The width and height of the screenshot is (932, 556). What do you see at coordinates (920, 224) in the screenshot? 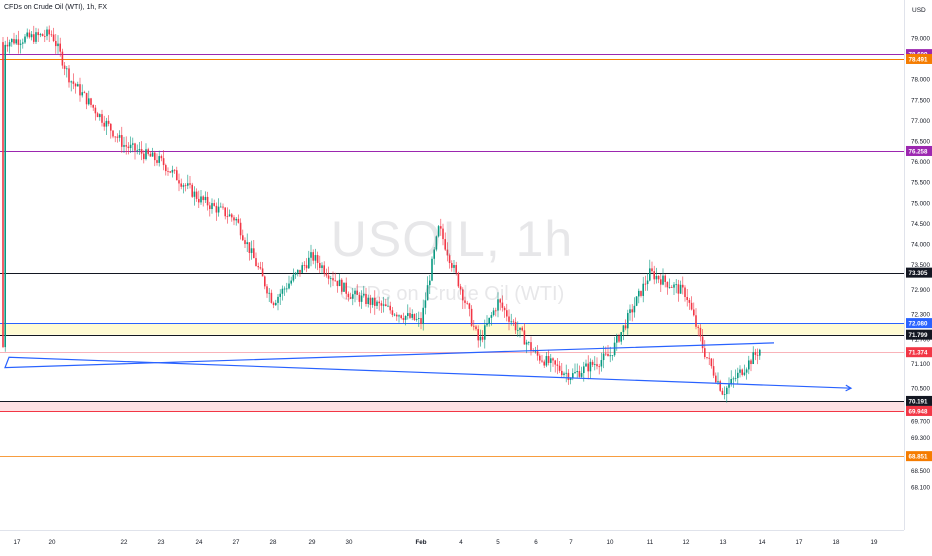
I see `price-tick-label: 74.500` at bounding box center [920, 224].